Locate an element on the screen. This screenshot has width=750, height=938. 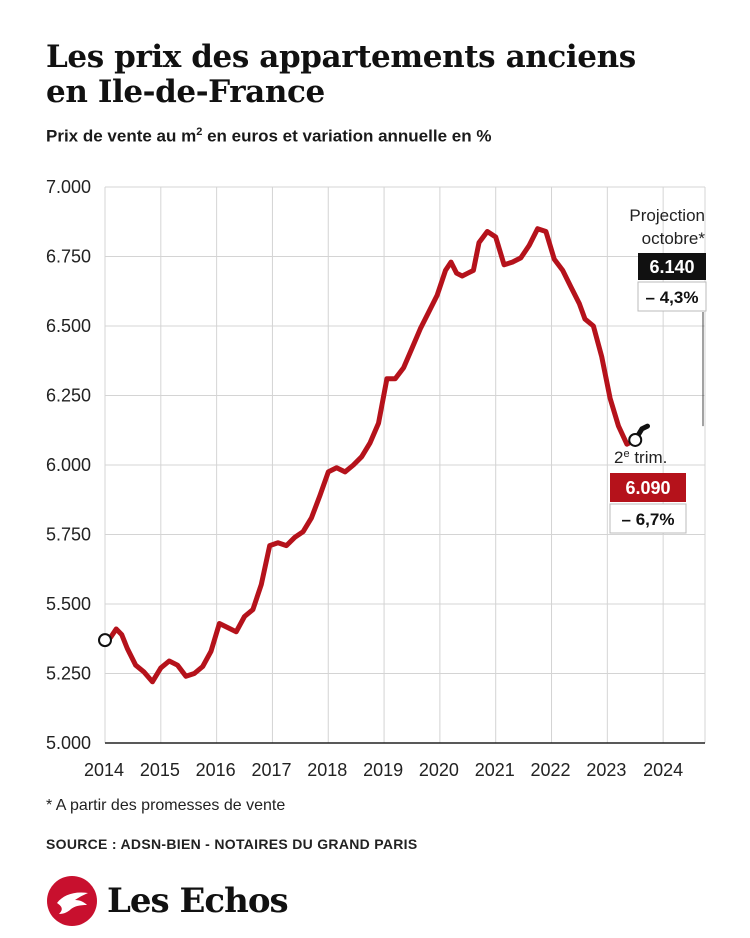
subtitle-text-rest: en euros et variation annuelle en % is located at coordinates (347, 136).